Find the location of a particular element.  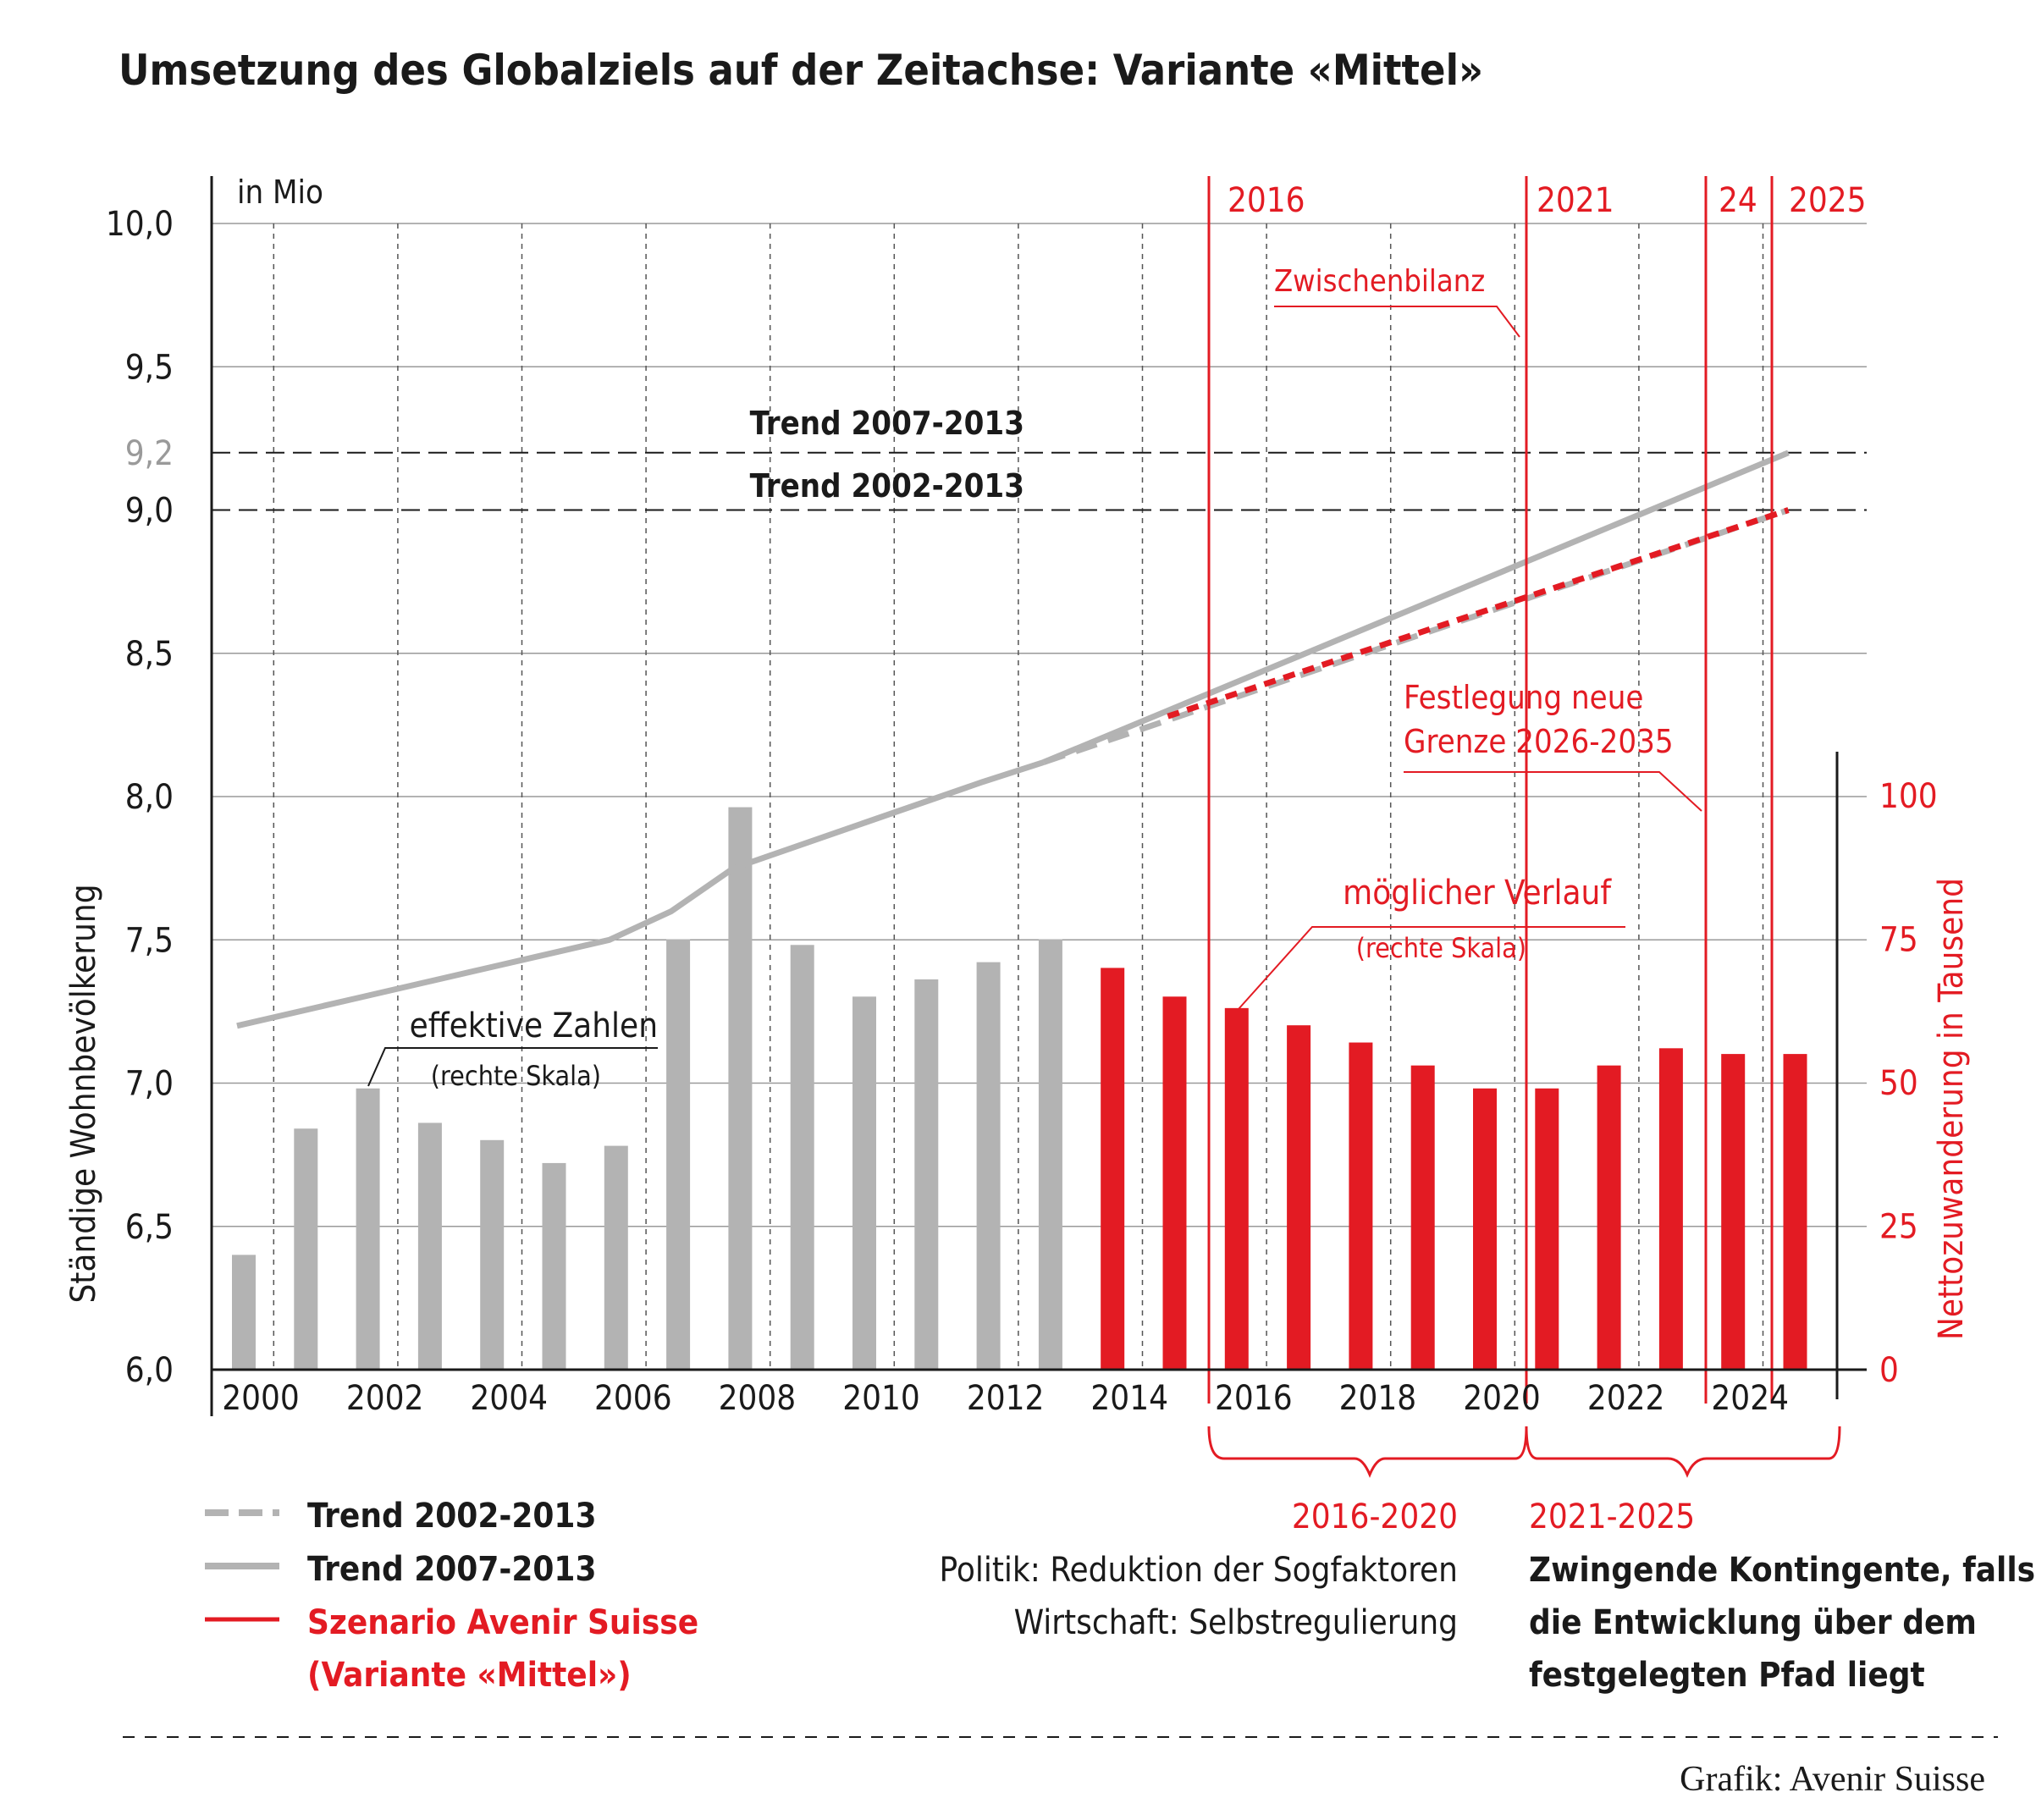

milestone-label: 24 is located at coordinates (1738, 201).